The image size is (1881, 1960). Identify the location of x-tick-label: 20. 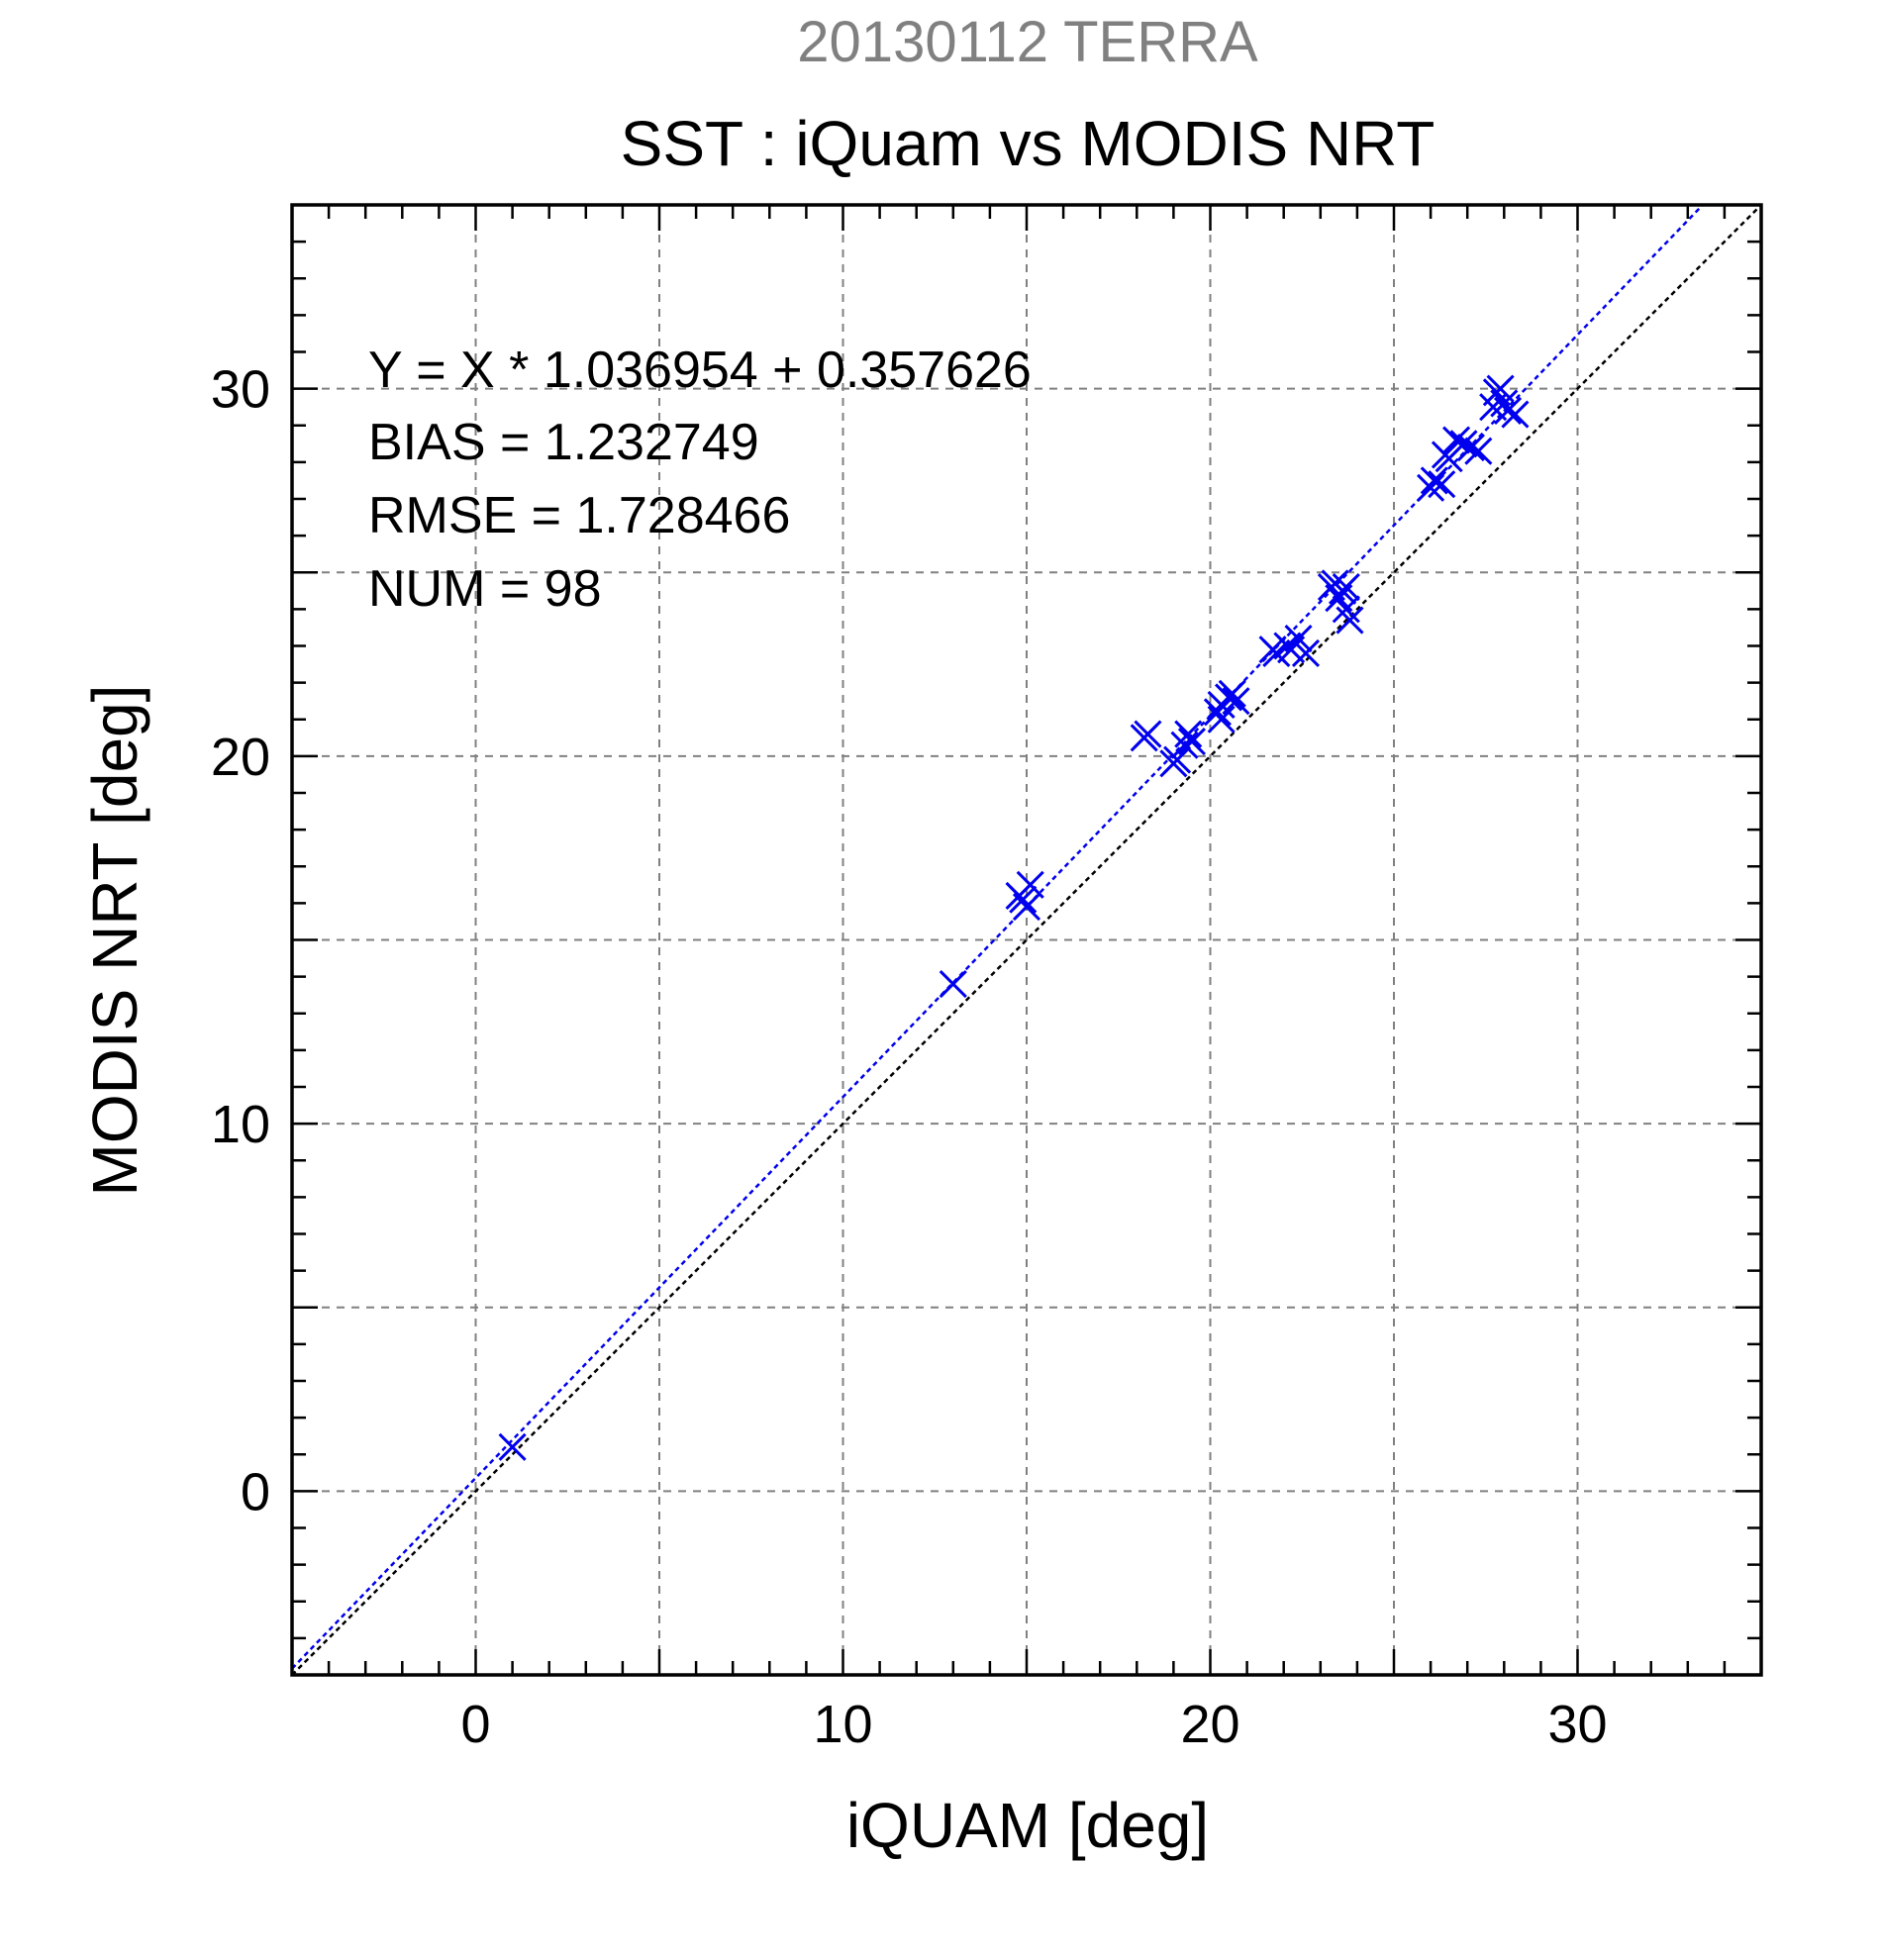
(1209, 1724).